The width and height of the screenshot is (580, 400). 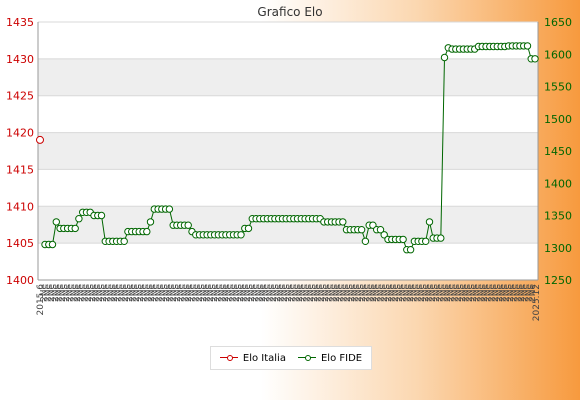 I want to click on x-tick-label: 2015.6, so click(x=41, y=300).